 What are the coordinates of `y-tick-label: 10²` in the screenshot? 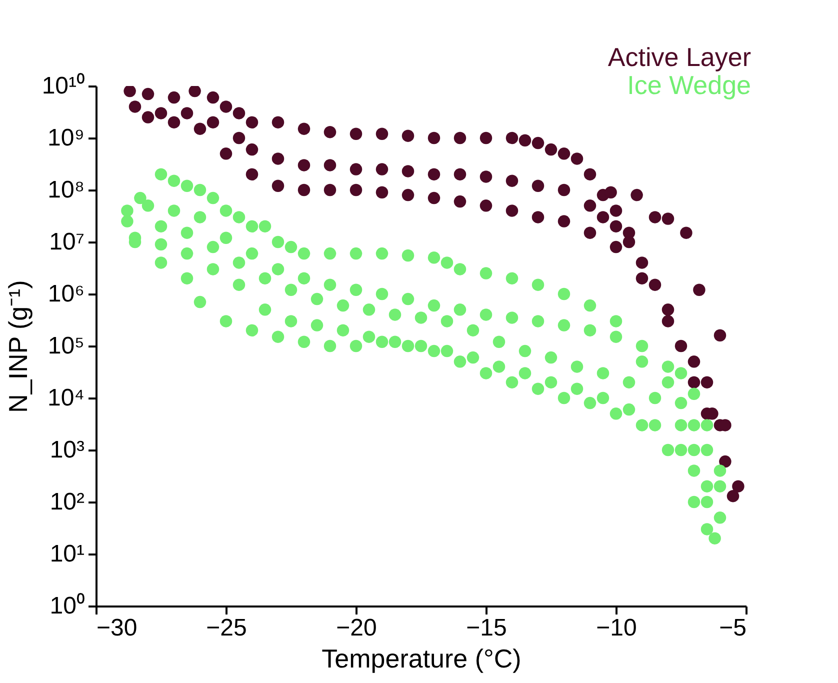 It's located at (67, 502).